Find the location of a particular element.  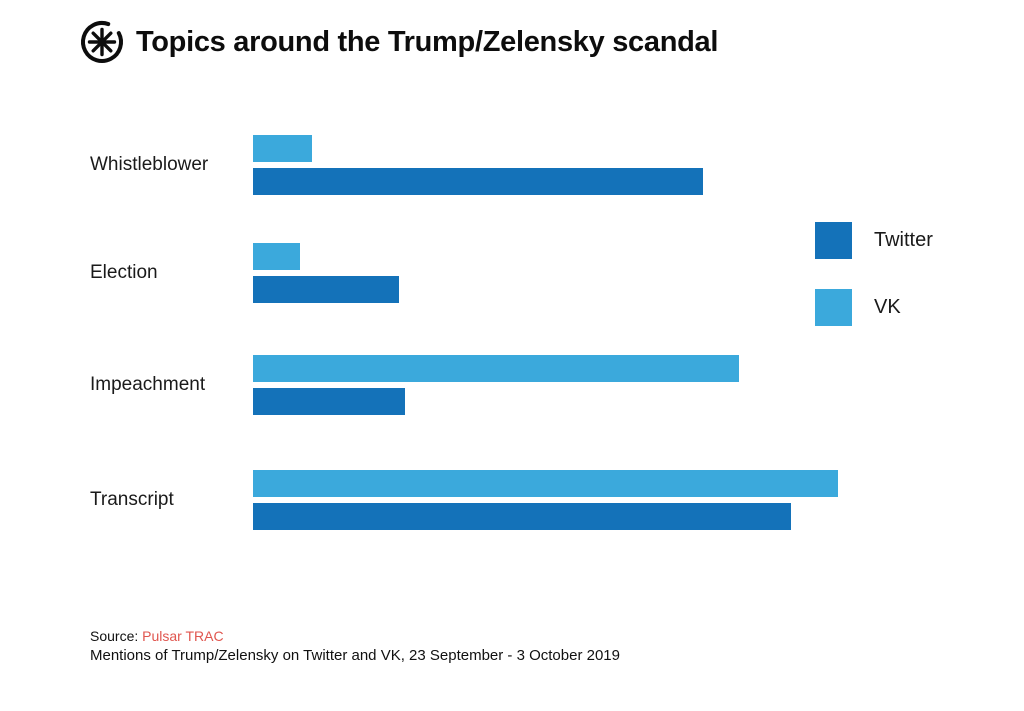

legend-swatch-vk is located at coordinates (833, 307).